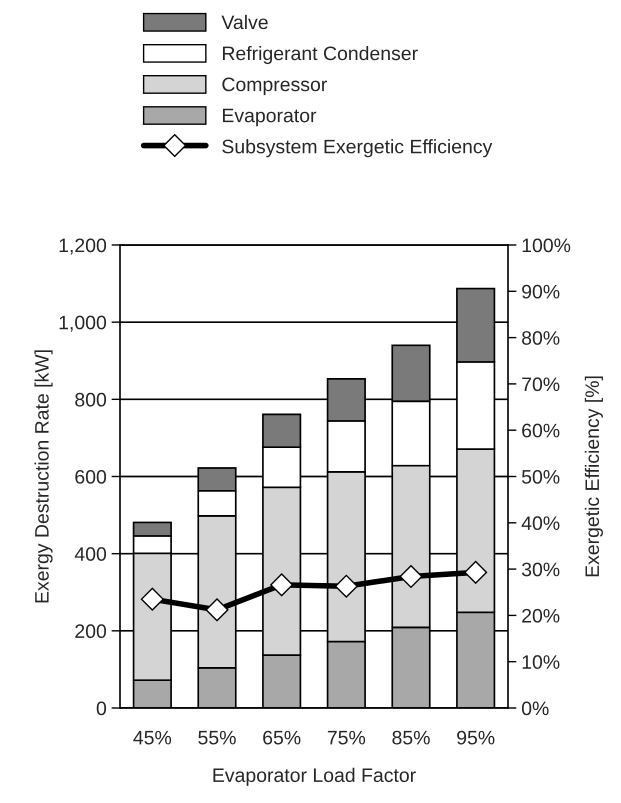 Image resolution: width=621 pixels, height=803 pixels. Describe the element at coordinates (475, 737) in the screenshot. I see `x-tick-label: 95%` at that location.